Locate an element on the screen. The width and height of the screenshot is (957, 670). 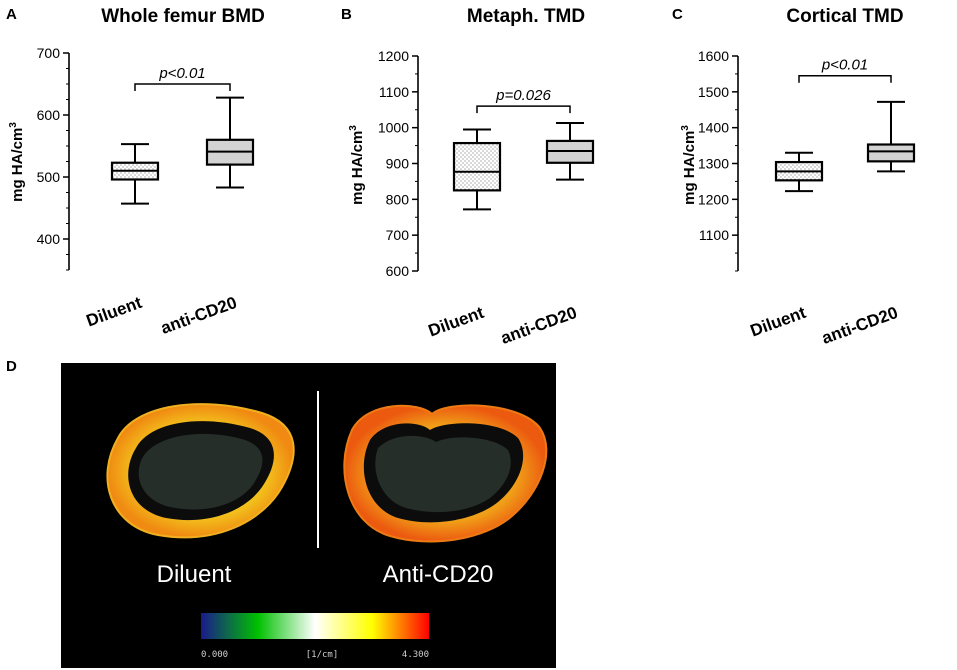
y-tick-label: 1000 is located at coordinates (393, 128).